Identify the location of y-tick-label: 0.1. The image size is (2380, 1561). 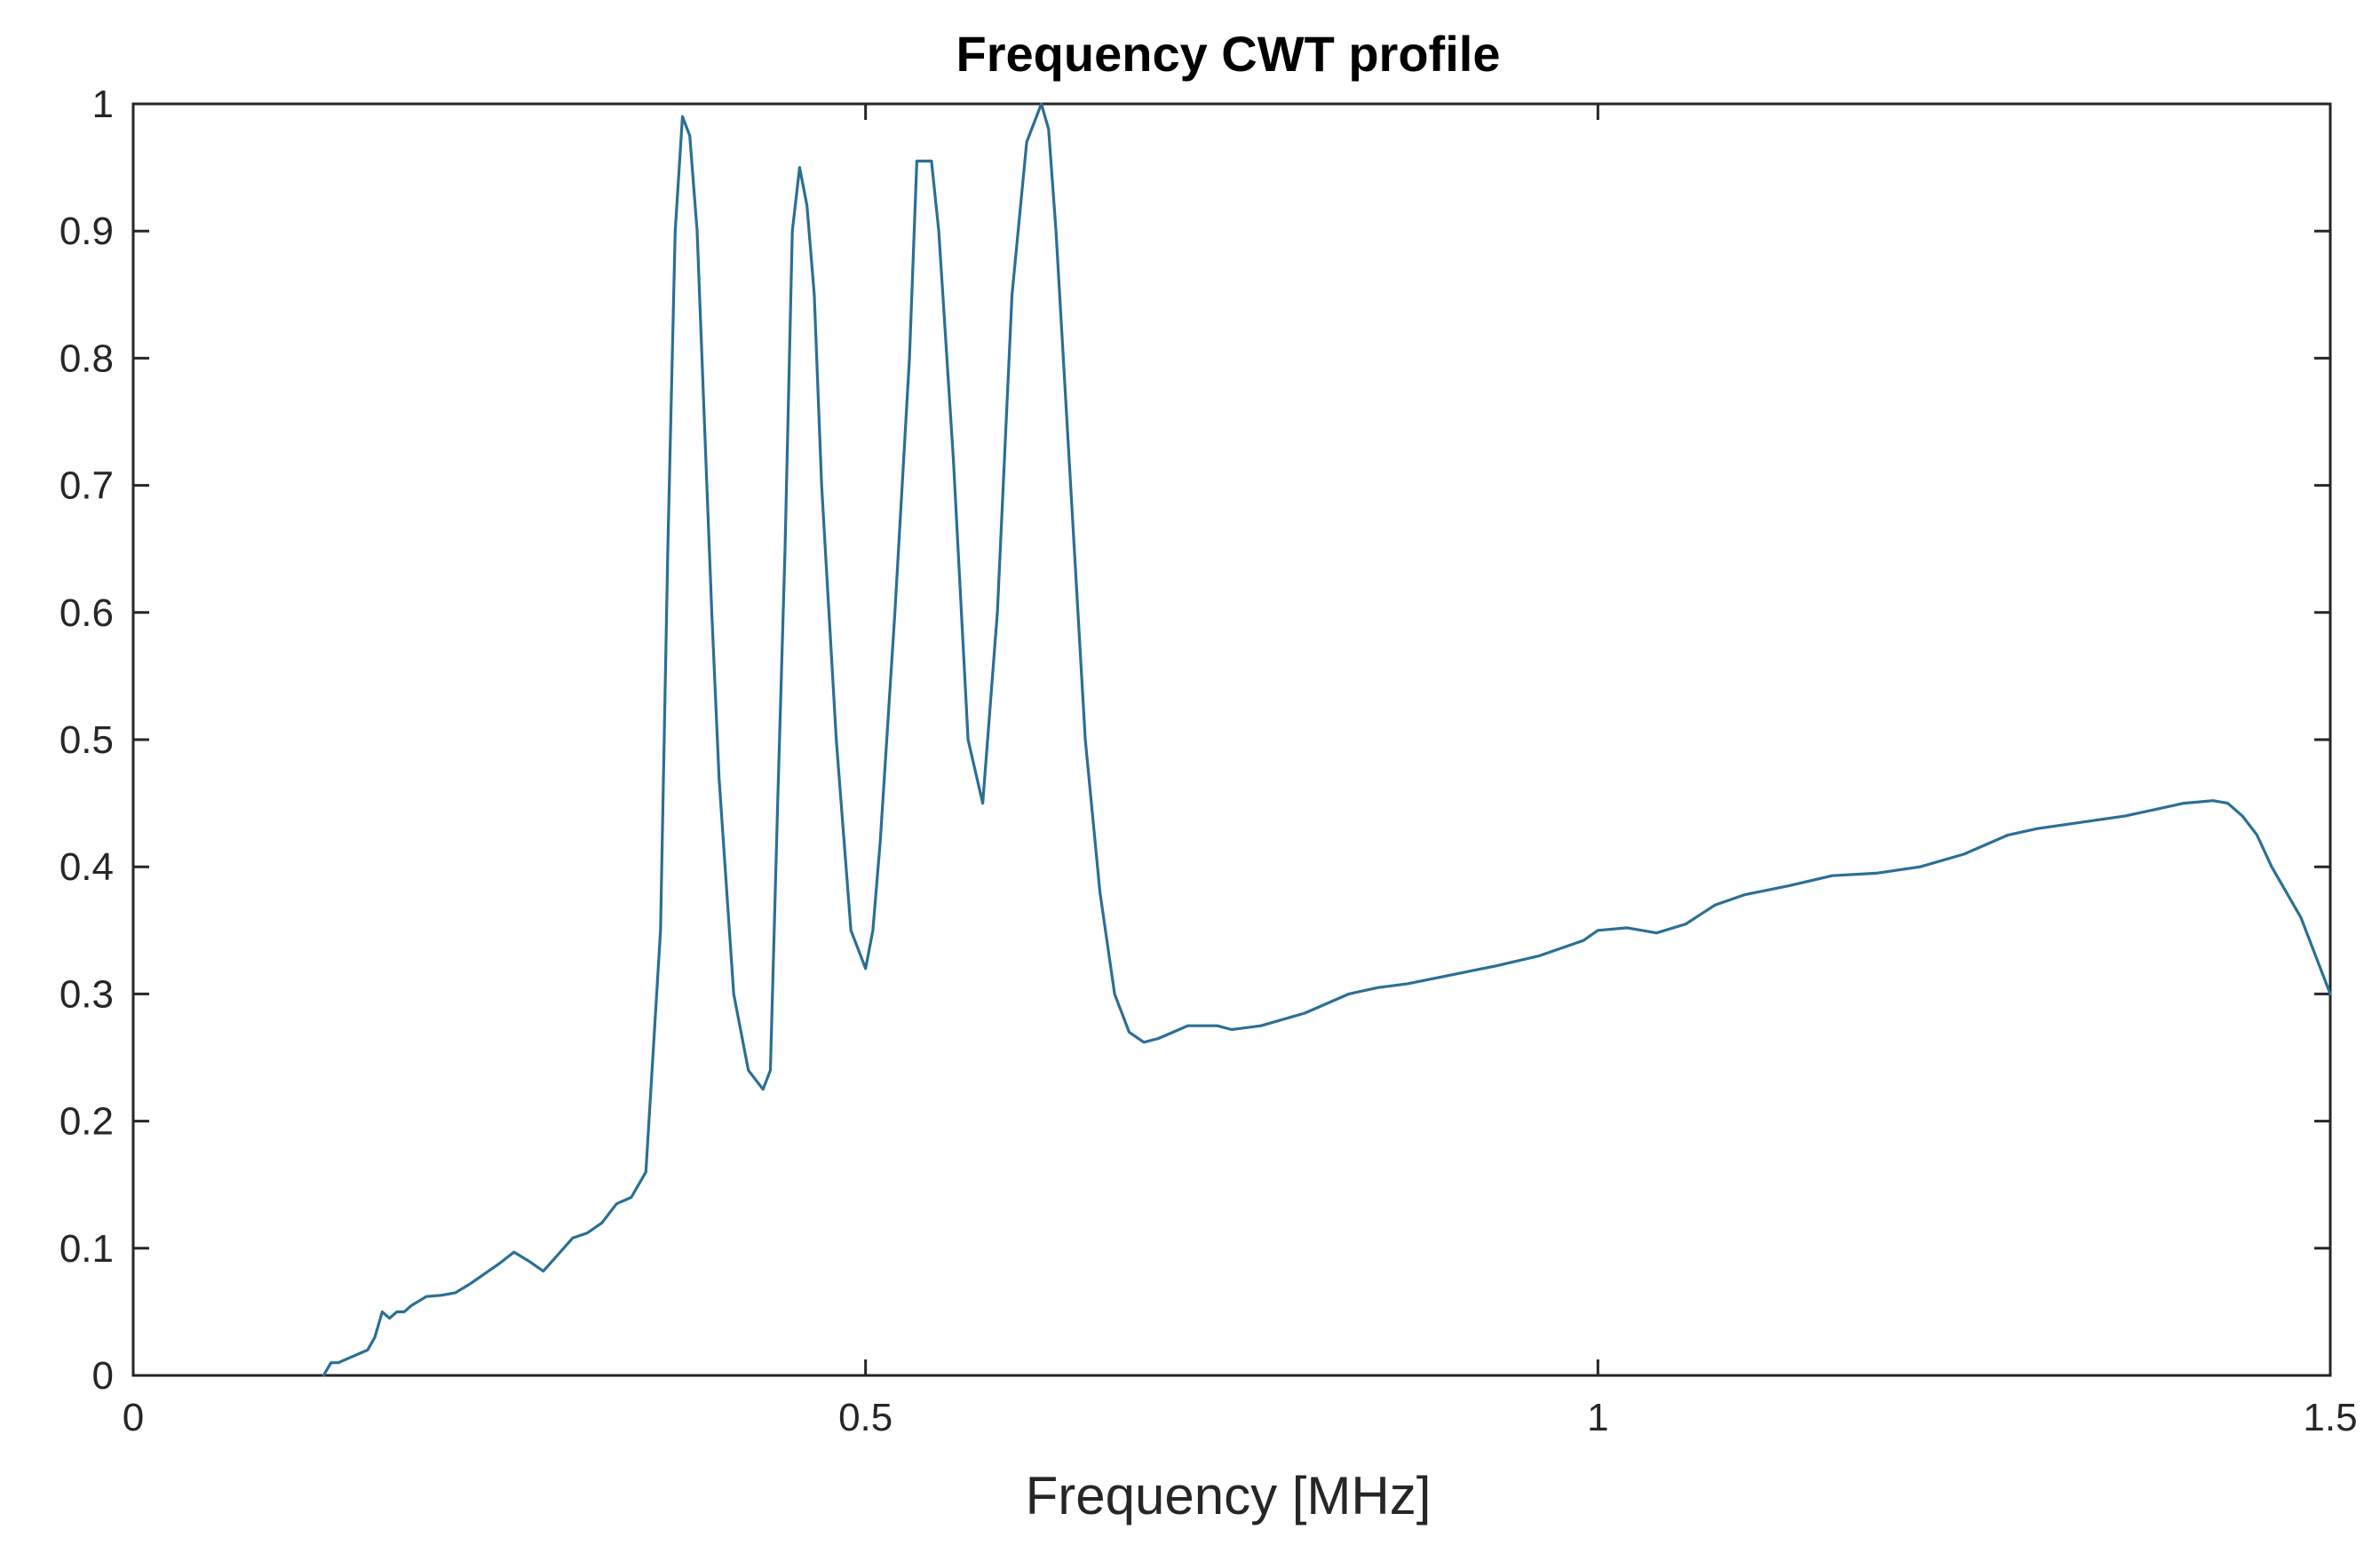
(87, 1249).